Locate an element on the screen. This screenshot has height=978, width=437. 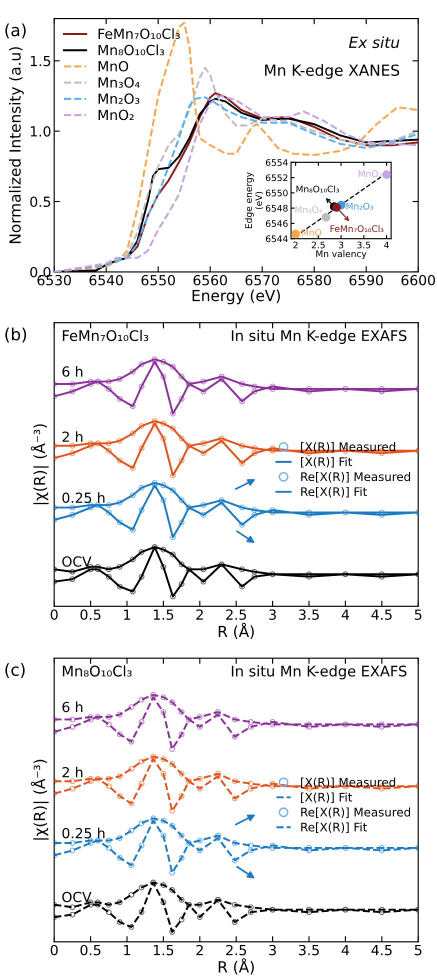
x-tick-label: 6550 is located at coordinates (158, 280).